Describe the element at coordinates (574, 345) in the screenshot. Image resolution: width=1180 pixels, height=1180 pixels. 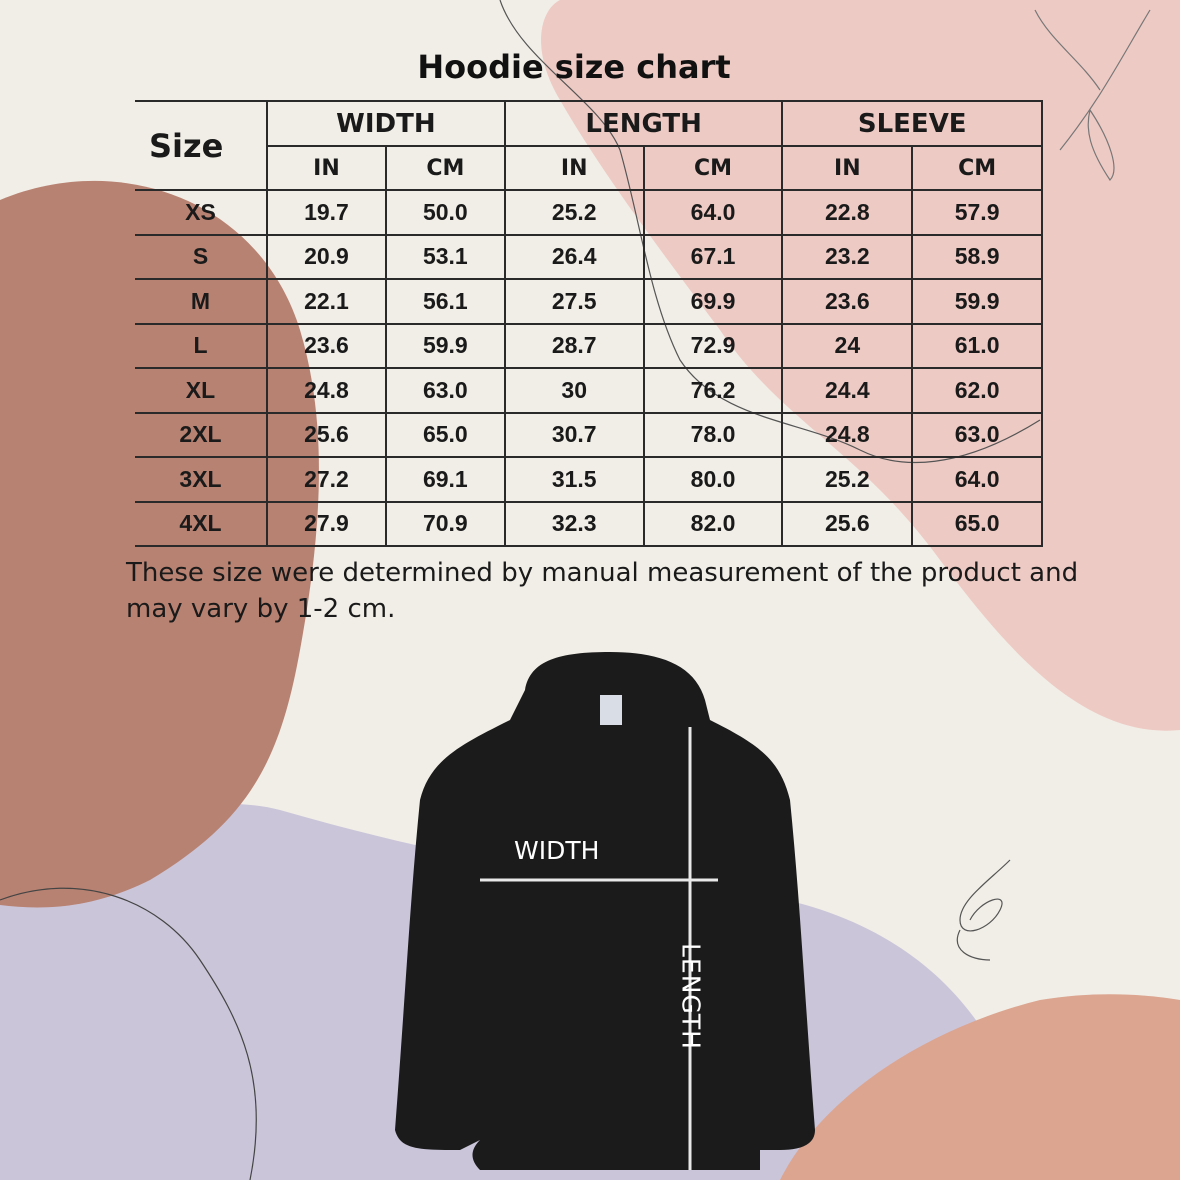
I see `measurement-cell: 28.7` at that location.